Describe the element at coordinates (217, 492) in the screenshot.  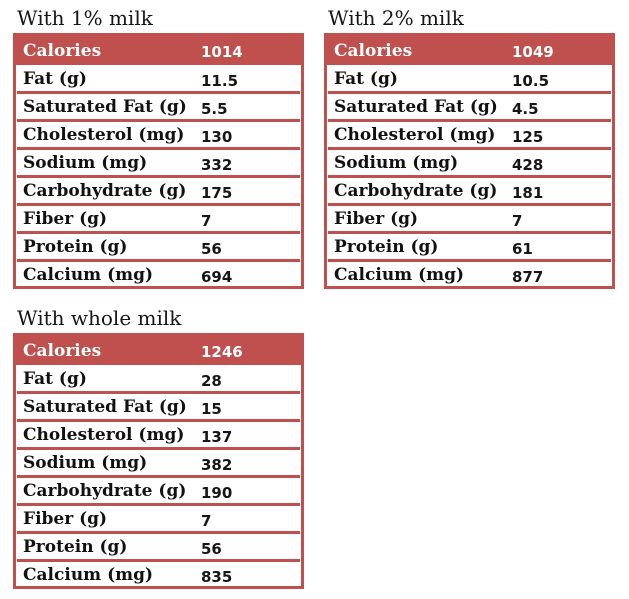
I see `row-value: 190` at that location.